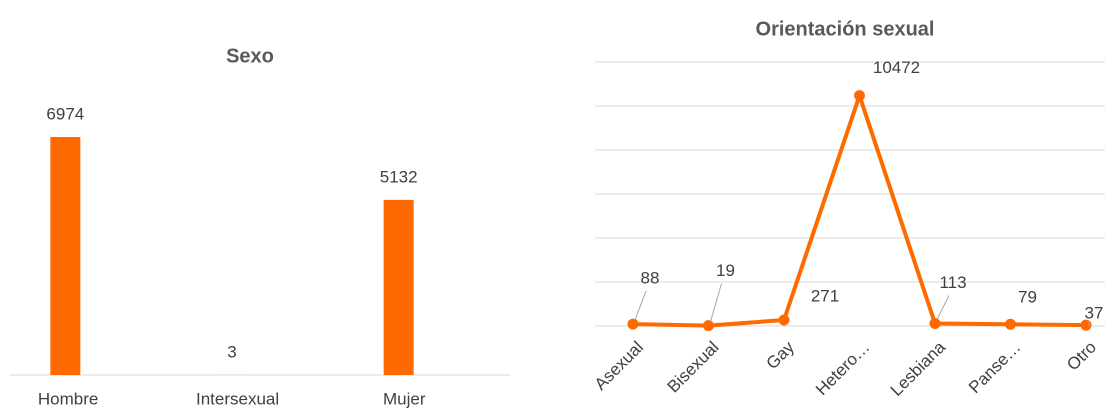  Describe the element at coordinates (781, 355) in the screenshot. I see `x-tick-label: Gay` at that location.